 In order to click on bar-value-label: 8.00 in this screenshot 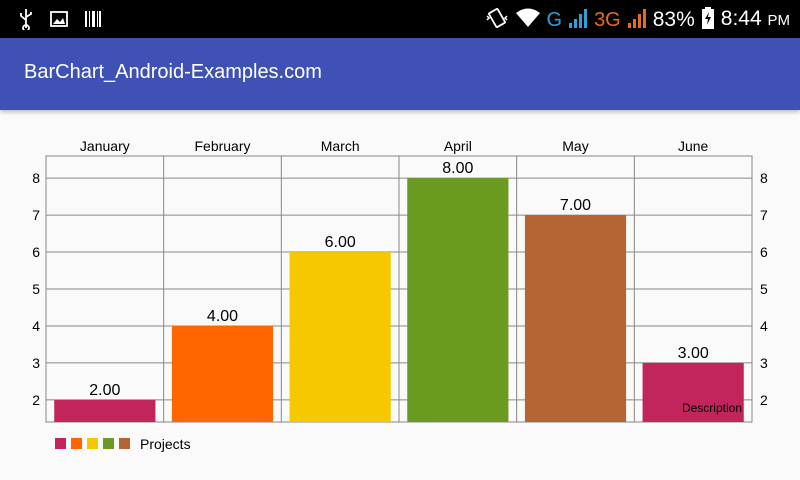, I will do `click(457, 168)`.